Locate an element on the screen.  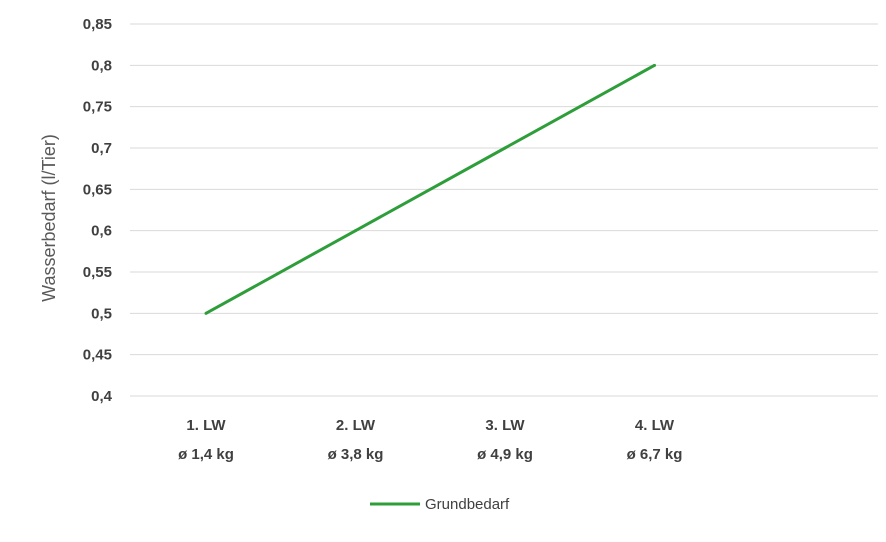
y-tick-label: 0,5 is located at coordinates (101, 313).